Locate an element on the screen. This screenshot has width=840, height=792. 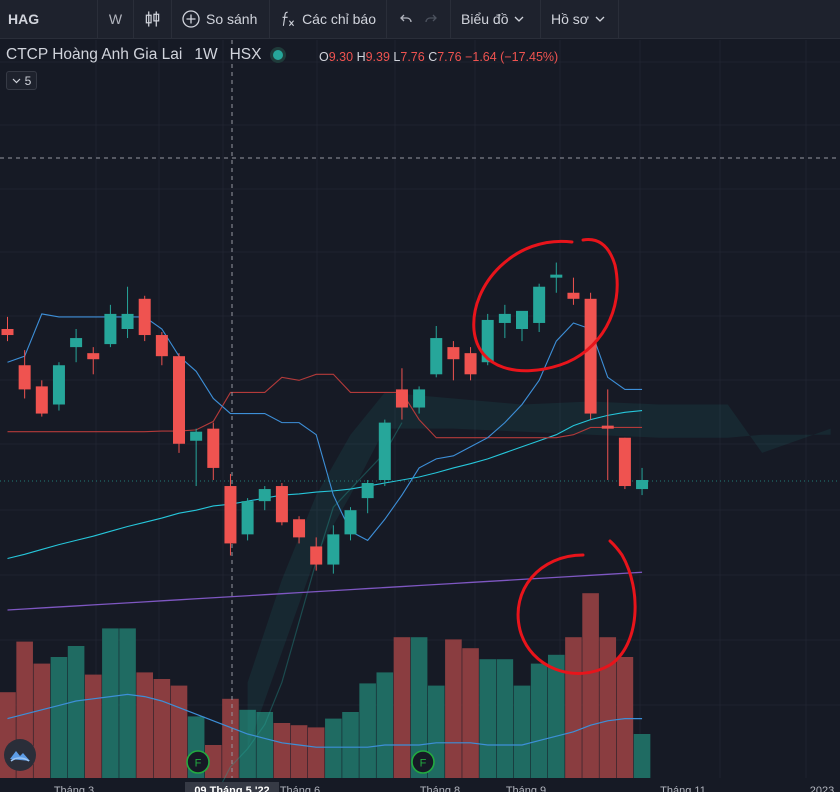
company-name: CTCP Hoàng Anh Gia Lai is located at coordinates (94, 54).